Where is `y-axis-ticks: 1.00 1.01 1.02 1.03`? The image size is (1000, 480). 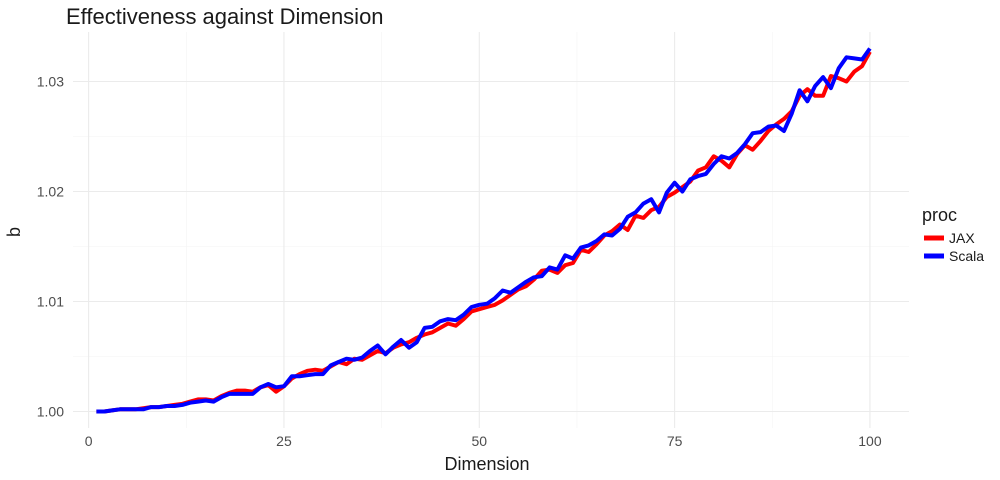 y-axis-ticks: 1.00 1.01 1.02 1.03 is located at coordinates (50, 247).